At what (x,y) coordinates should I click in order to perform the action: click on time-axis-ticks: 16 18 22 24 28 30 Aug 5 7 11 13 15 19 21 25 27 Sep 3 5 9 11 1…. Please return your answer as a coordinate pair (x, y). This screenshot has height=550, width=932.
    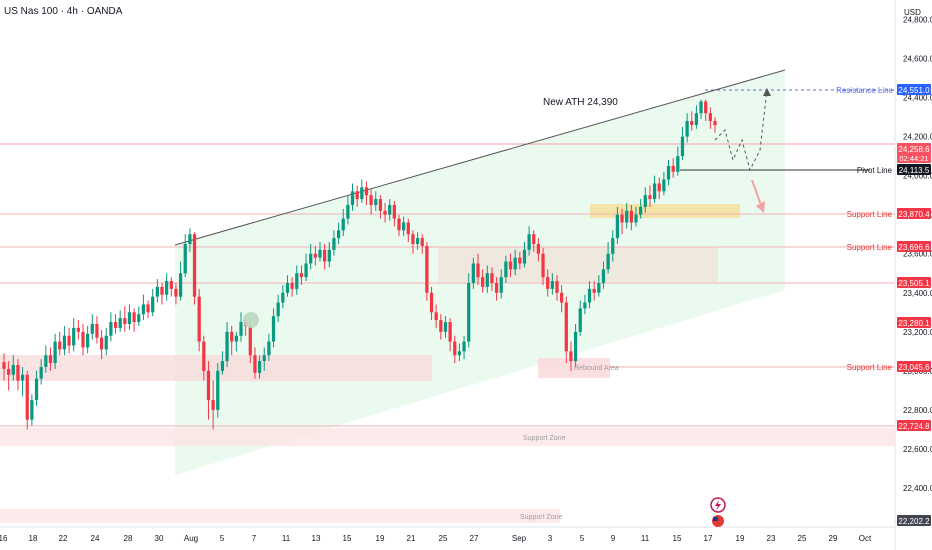
    Looking at the image, I should click on (436, 538).